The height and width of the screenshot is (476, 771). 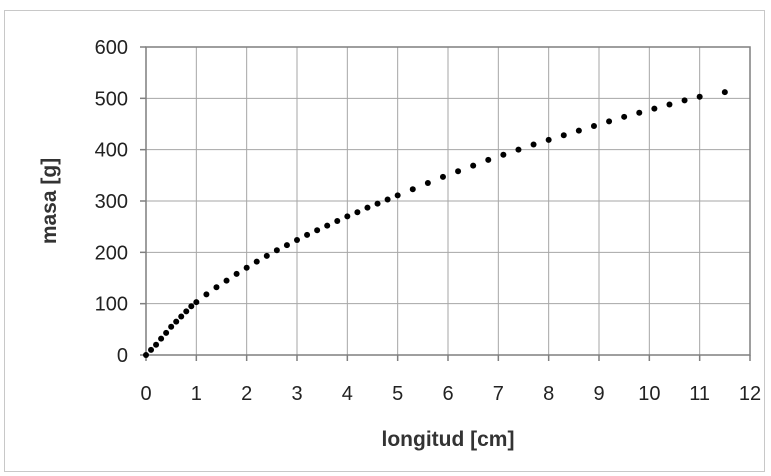 I want to click on x-tick-label: 3, so click(x=296, y=394).